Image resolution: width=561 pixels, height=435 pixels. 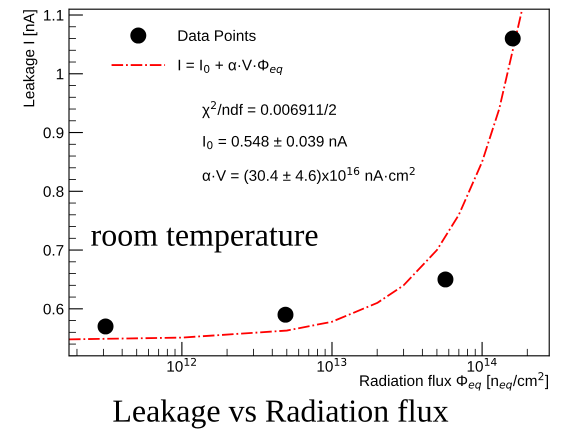 I want to click on y-tick-label: 1.1, so click(x=54, y=15).